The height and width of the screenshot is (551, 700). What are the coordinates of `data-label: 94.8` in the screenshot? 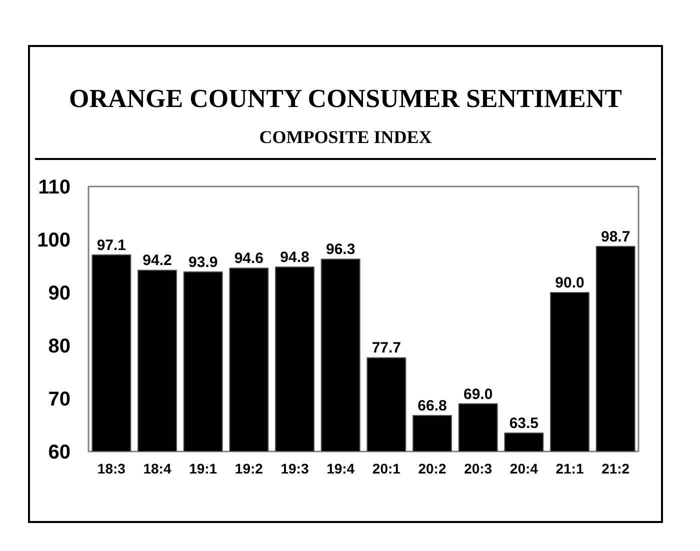 It's located at (295, 257).